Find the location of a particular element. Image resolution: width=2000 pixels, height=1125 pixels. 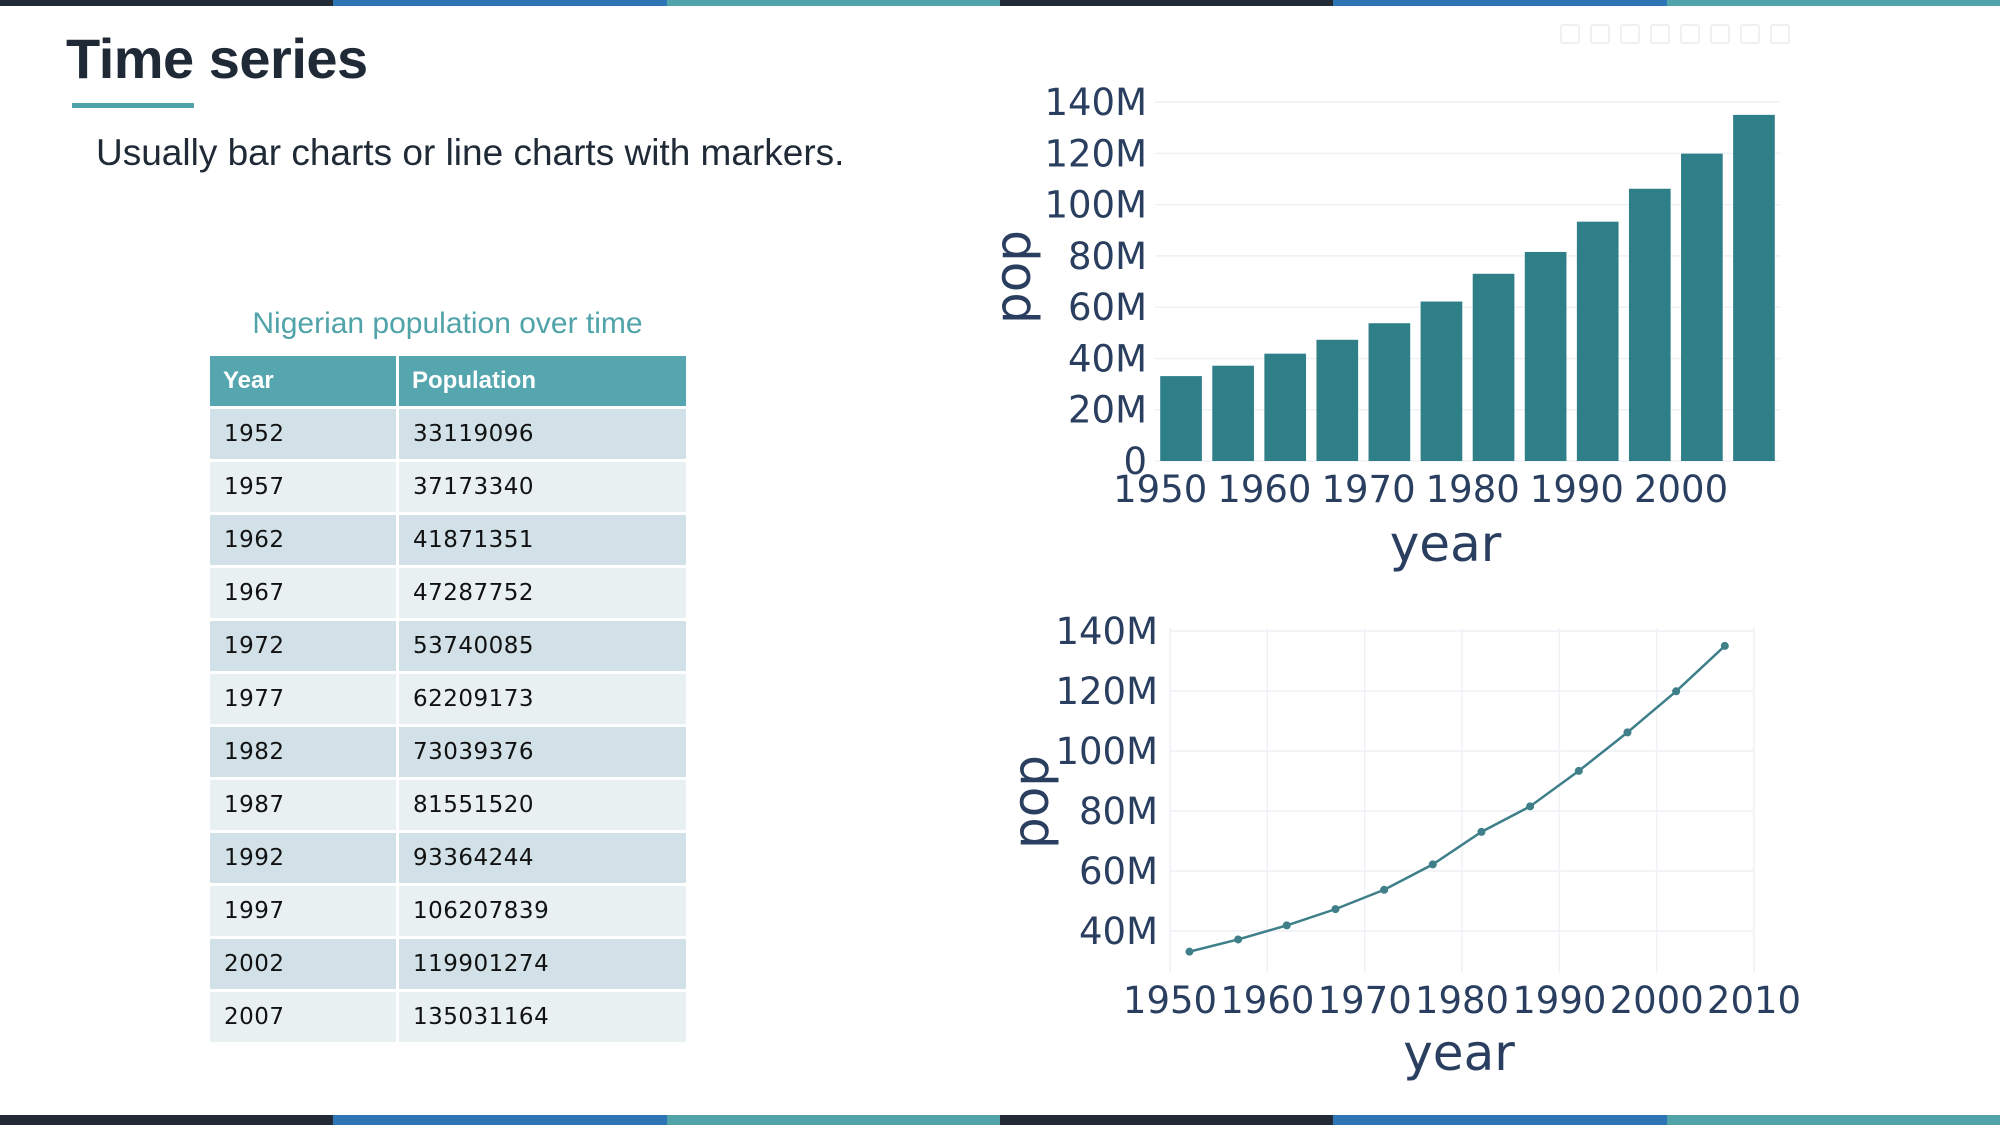

bar-ytick-label: 60M is located at coordinates (1107, 307).